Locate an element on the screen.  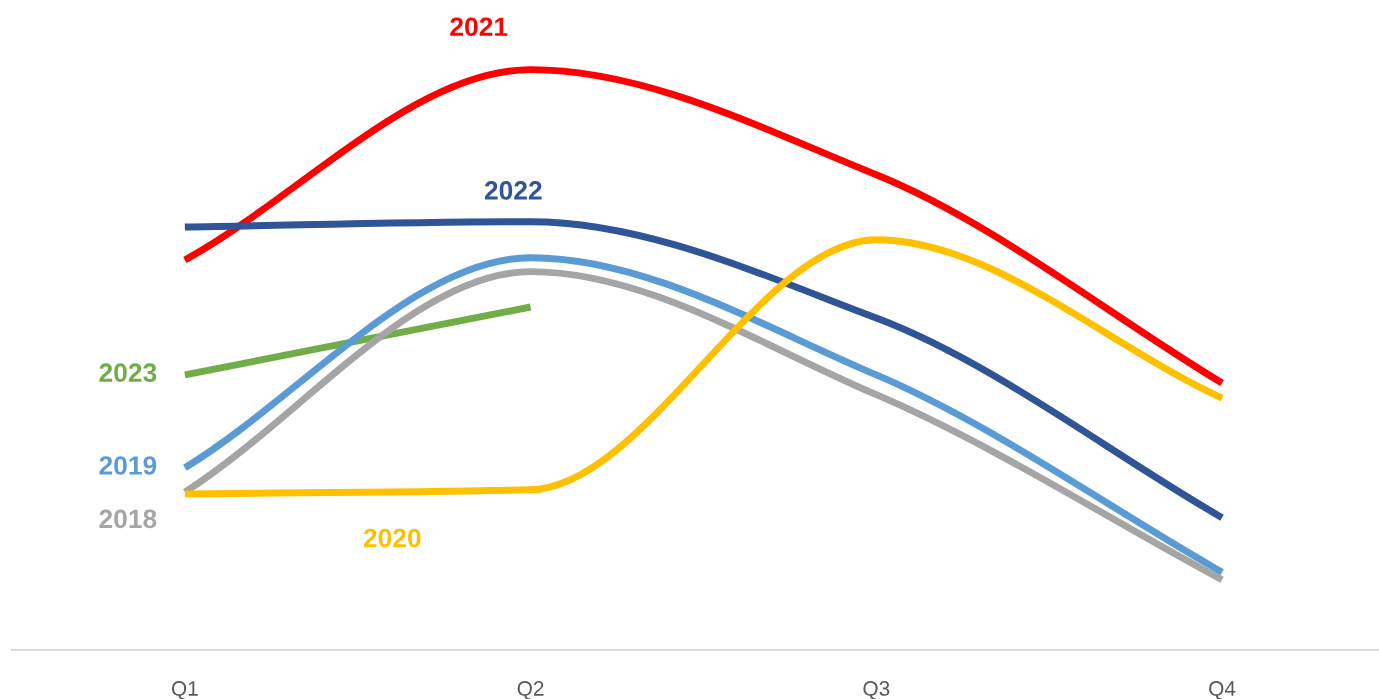
x-tick-label: Q4 is located at coordinates (1222, 690).